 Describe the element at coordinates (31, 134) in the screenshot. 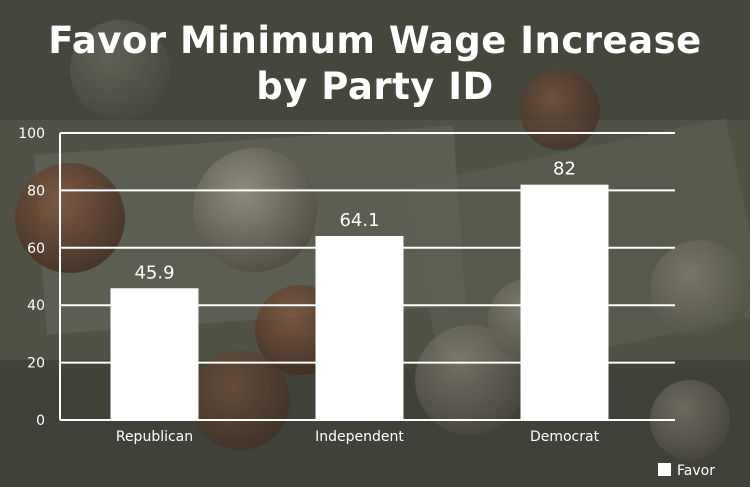

I see `y-tick-label: 100` at that location.